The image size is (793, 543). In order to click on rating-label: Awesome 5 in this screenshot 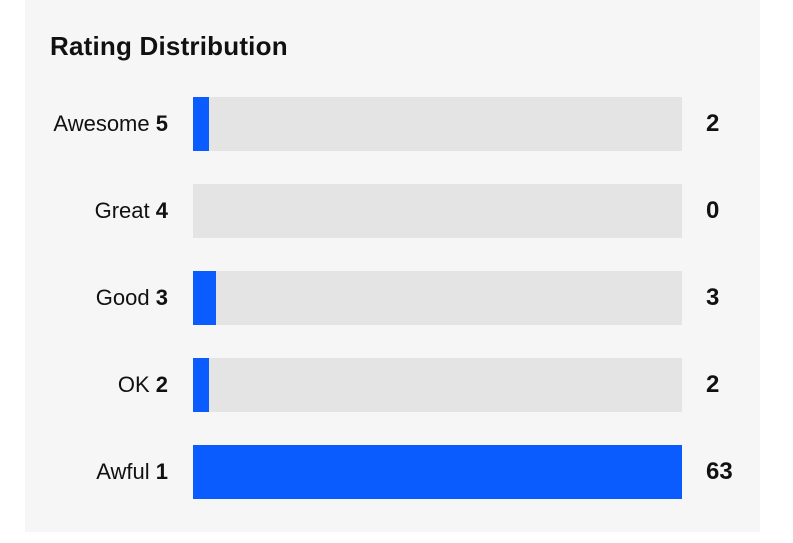, I will do `click(110, 124)`.